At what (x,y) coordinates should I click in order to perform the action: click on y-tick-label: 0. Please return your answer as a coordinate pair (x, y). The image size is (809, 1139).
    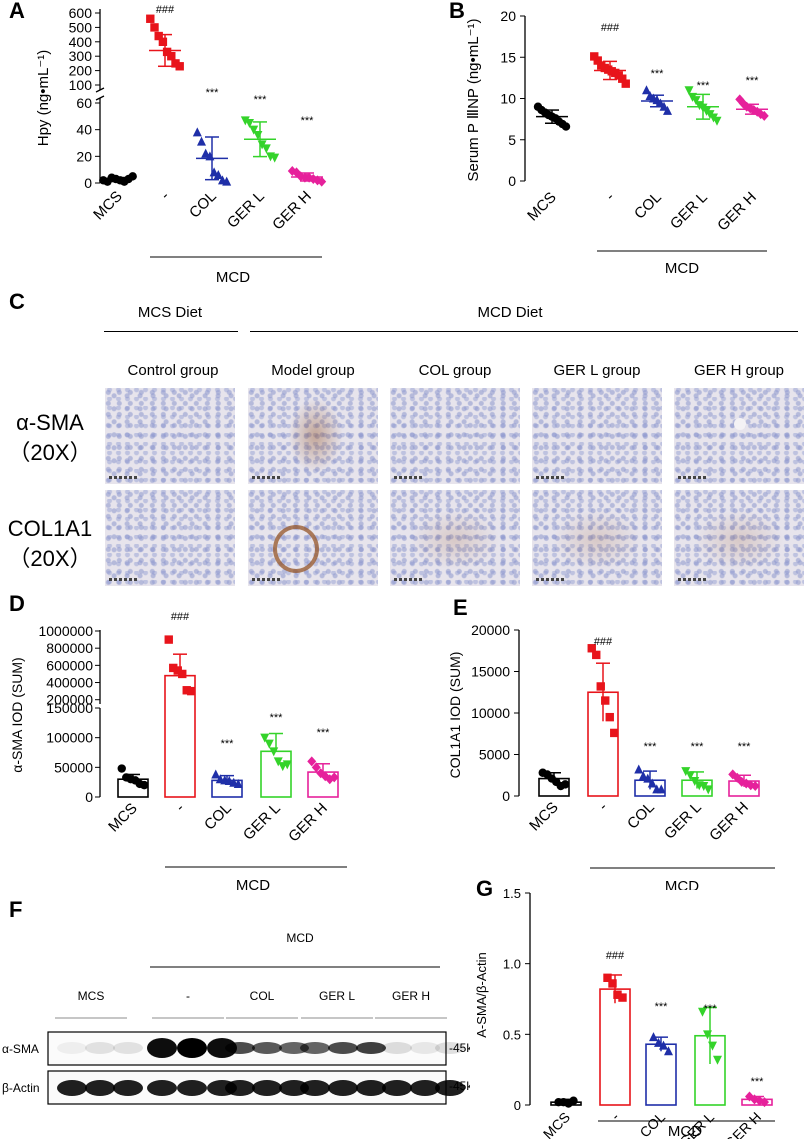
    Looking at the image, I should click on (517, 1105).